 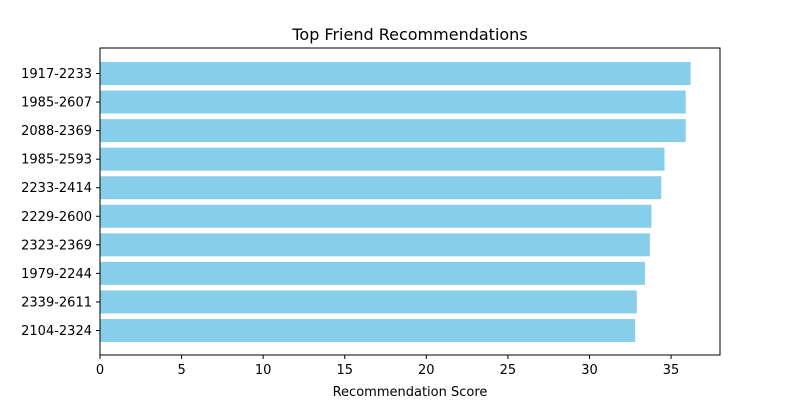 I want to click on y-tick-label: 2233-2414, so click(x=56, y=188).